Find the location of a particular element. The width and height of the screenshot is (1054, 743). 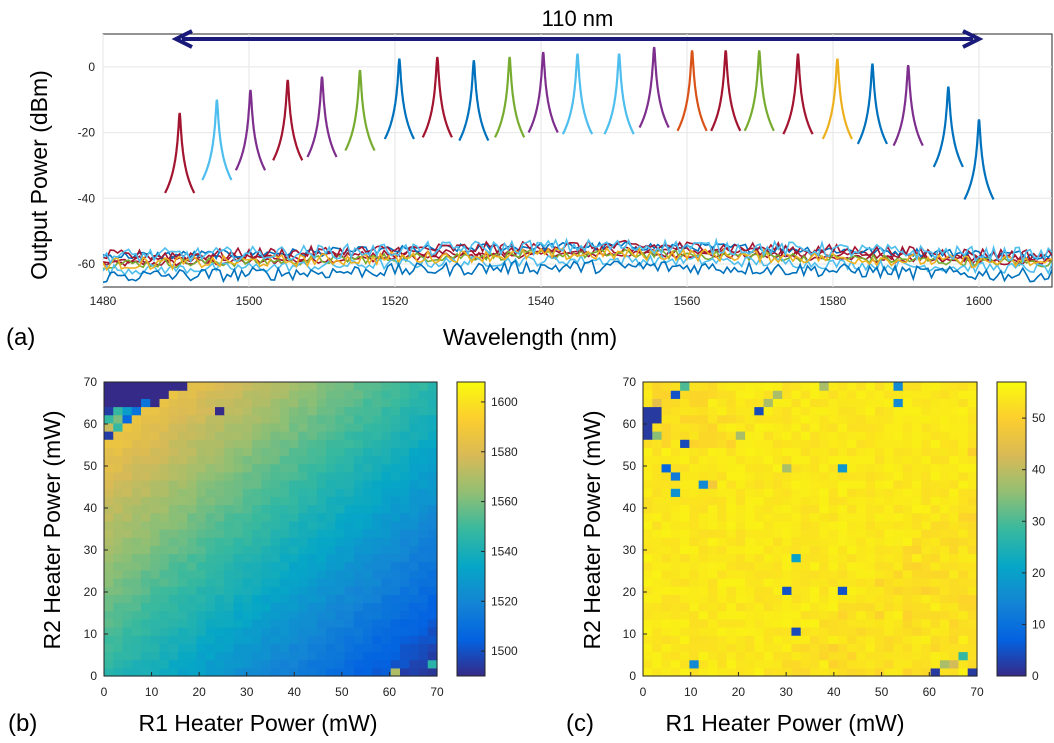

y-tick-label: 0 is located at coordinates (632, 676).